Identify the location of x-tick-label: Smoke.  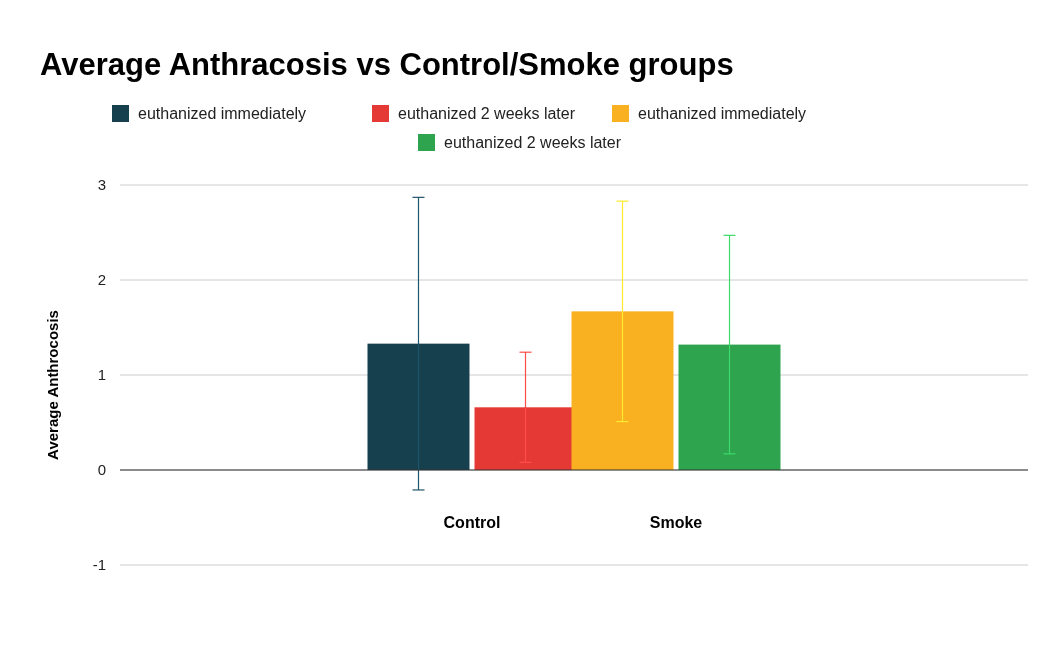
(676, 522).